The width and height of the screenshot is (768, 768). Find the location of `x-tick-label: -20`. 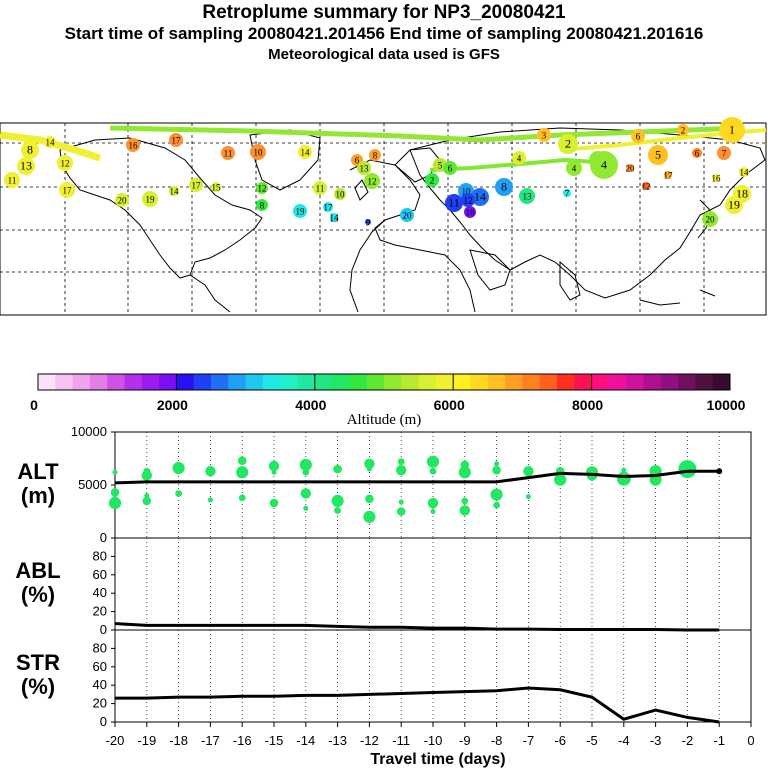

x-tick-label: -20 is located at coordinates (115, 740).